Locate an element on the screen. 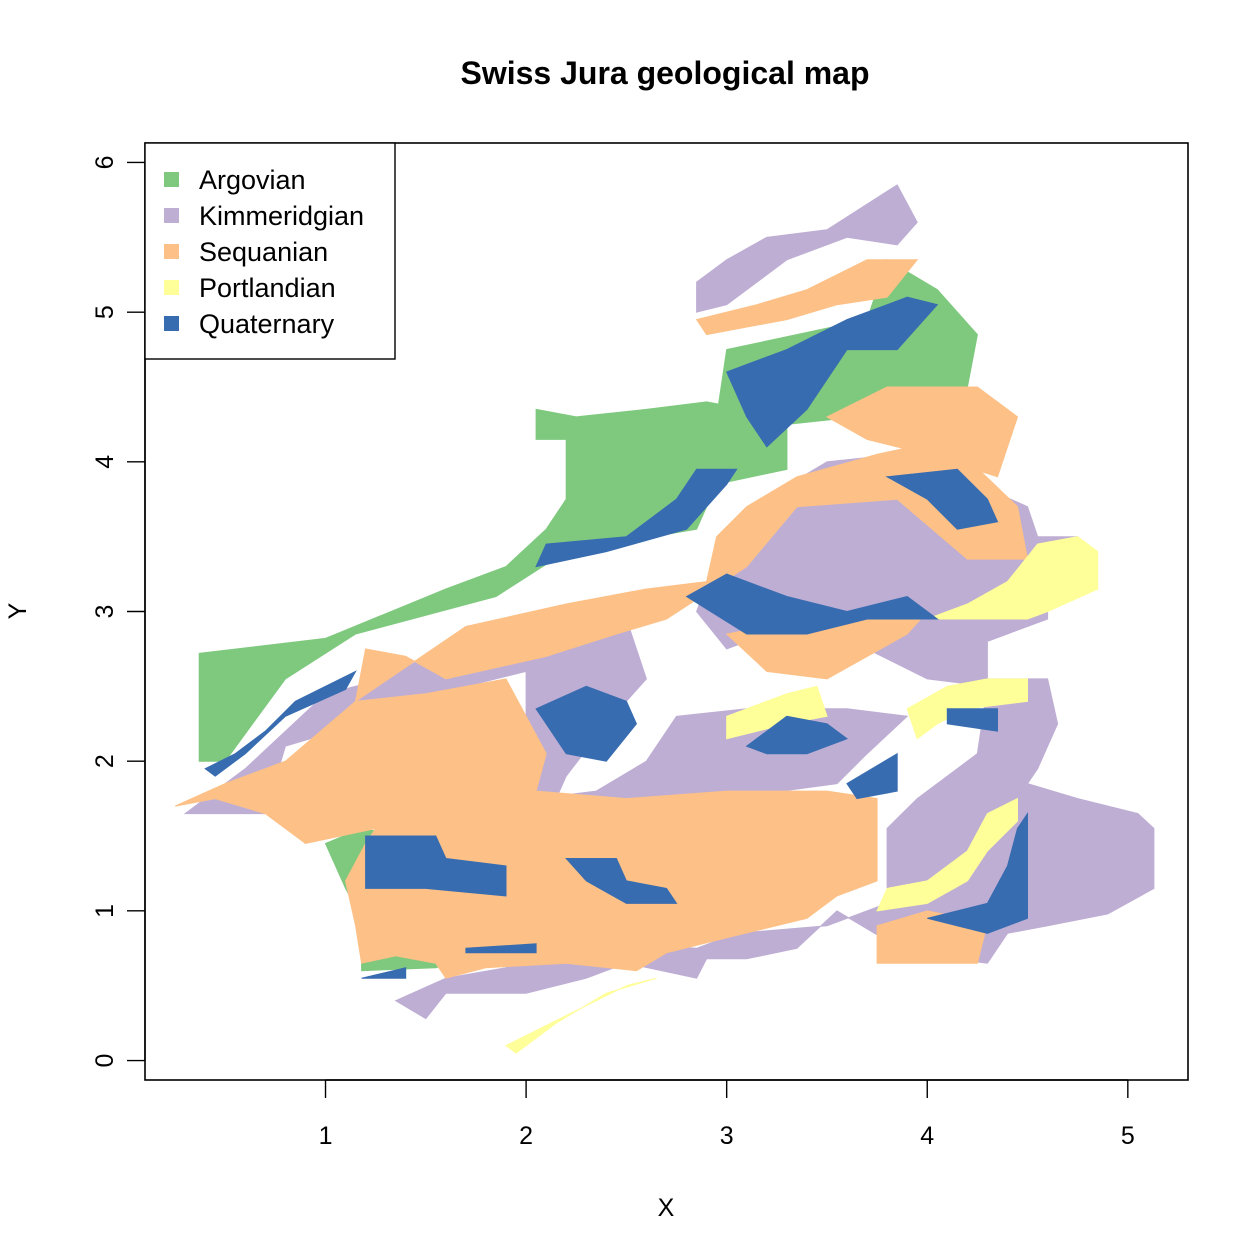 The width and height of the screenshot is (1260, 1260). y-tick-label: 3 is located at coordinates (105, 612).